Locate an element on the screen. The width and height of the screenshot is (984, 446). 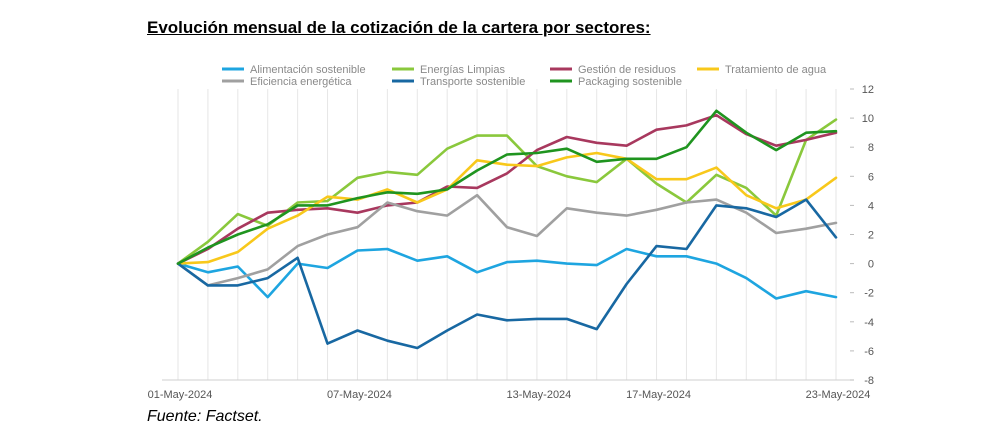
y-tick-label: 2 is located at coordinates (871, 236).